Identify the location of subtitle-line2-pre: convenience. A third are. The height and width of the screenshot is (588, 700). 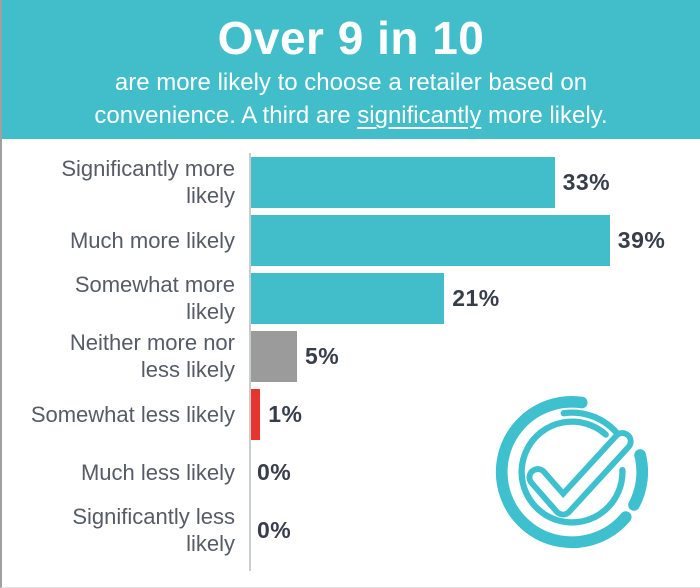
(226, 115).